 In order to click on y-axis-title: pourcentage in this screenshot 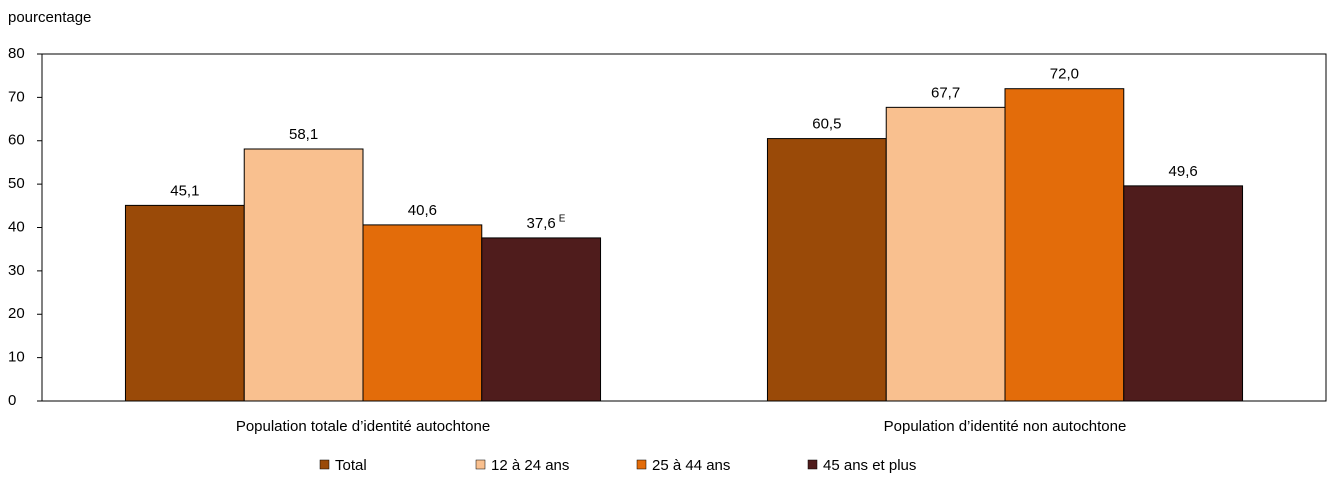, I will do `click(49, 17)`.